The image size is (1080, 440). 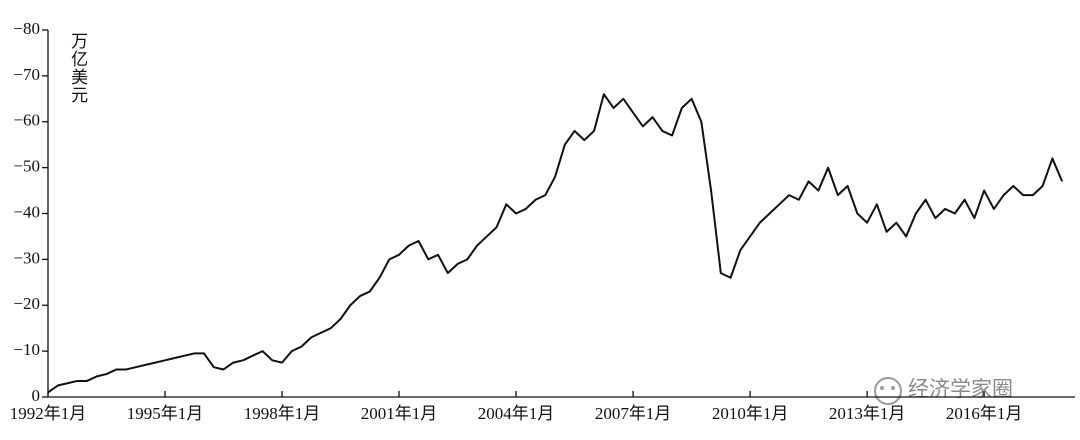 What do you see at coordinates (26, 303) in the screenshot?
I see `y-tick-label: −20` at bounding box center [26, 303].